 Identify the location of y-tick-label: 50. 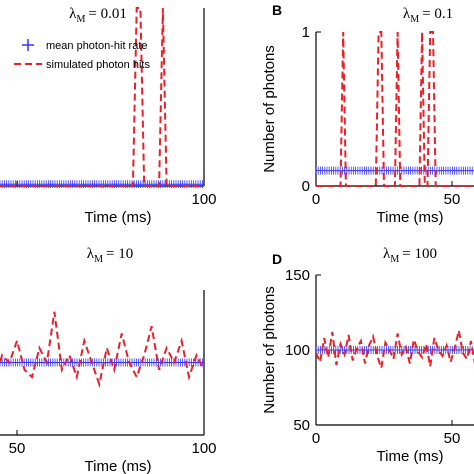
(301, 425).